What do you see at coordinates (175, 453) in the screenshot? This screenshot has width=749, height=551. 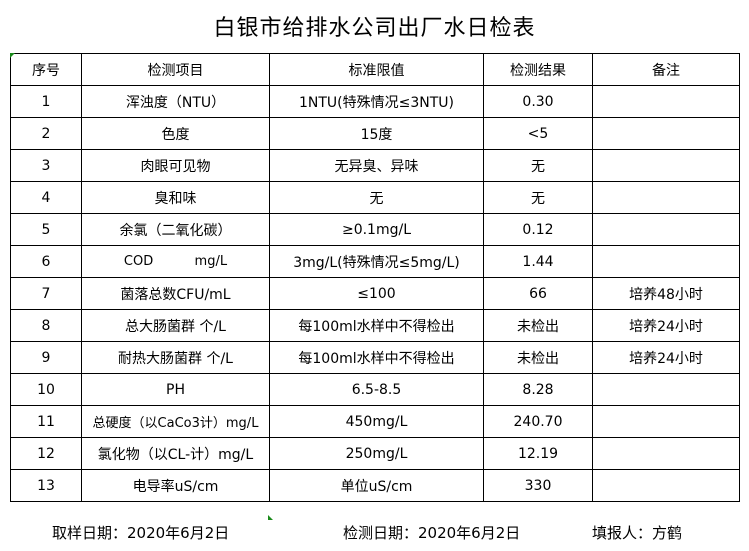 I see `test-item-cell: 氯化物（以CL-计）mg/L` at bounding box center [175, 453].